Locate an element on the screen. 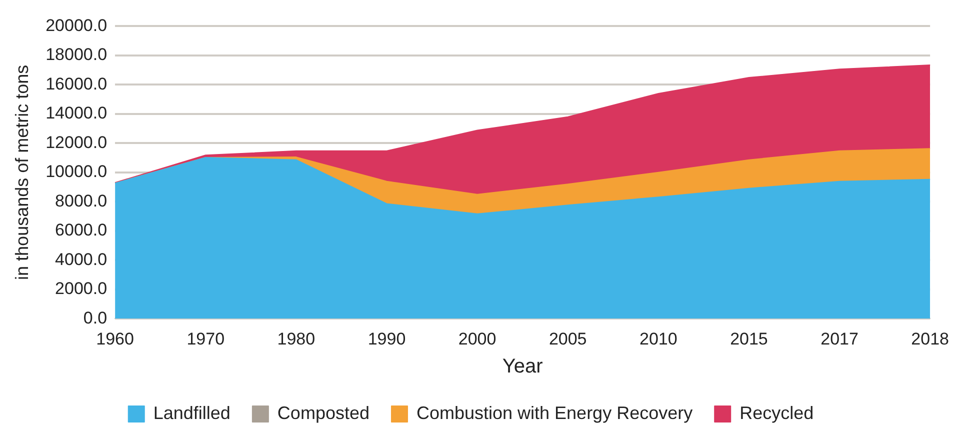  x-tick-label: 2017 is located at coordinates (839, 338).